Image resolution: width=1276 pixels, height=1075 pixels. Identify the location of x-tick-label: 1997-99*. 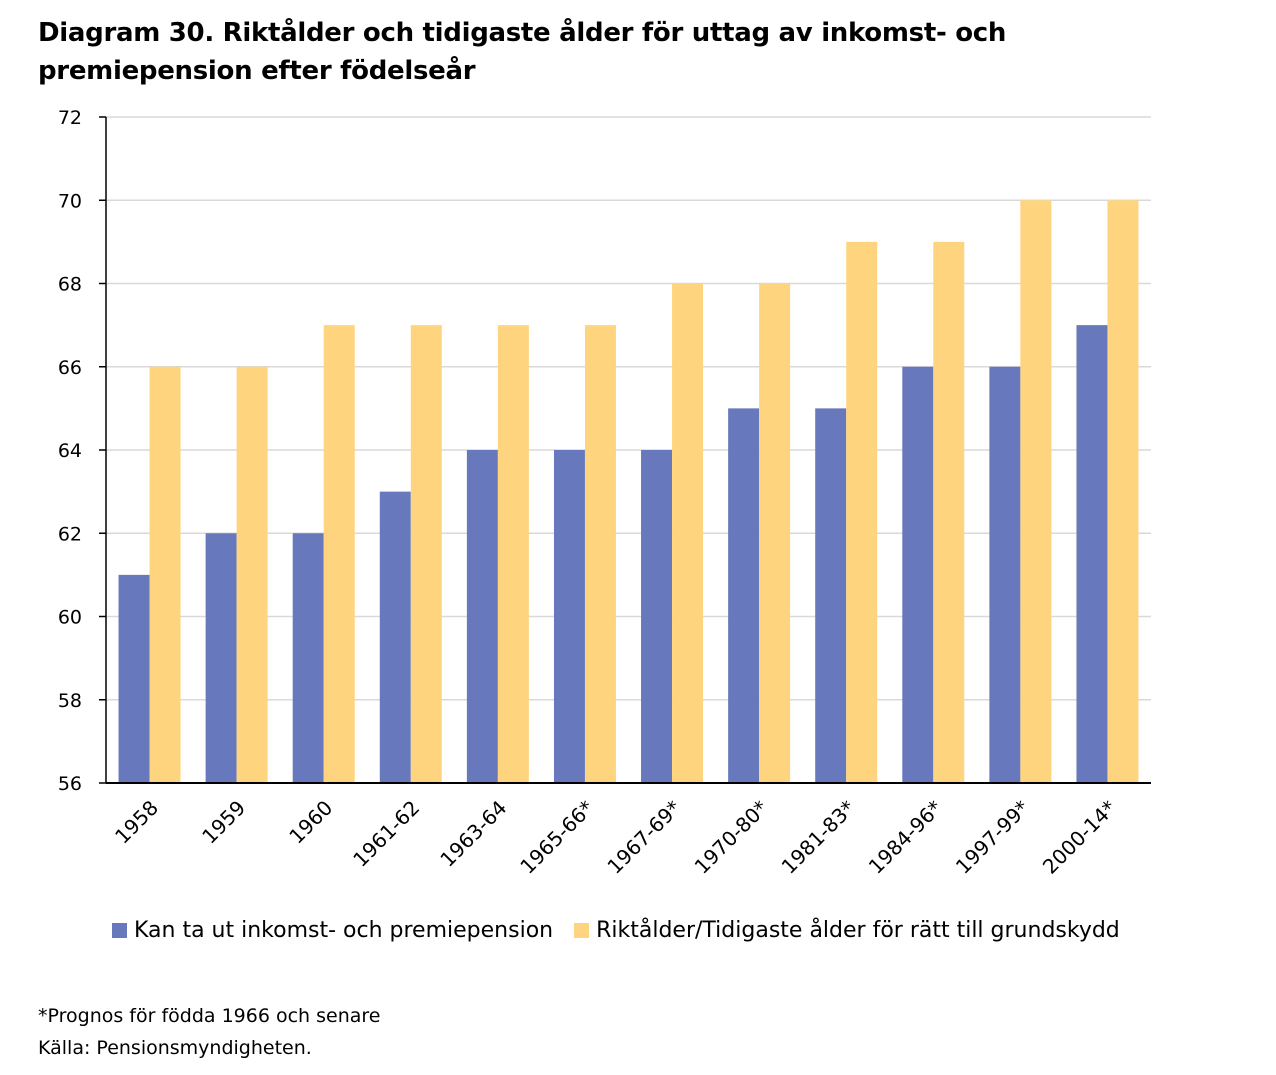
(992, 837).